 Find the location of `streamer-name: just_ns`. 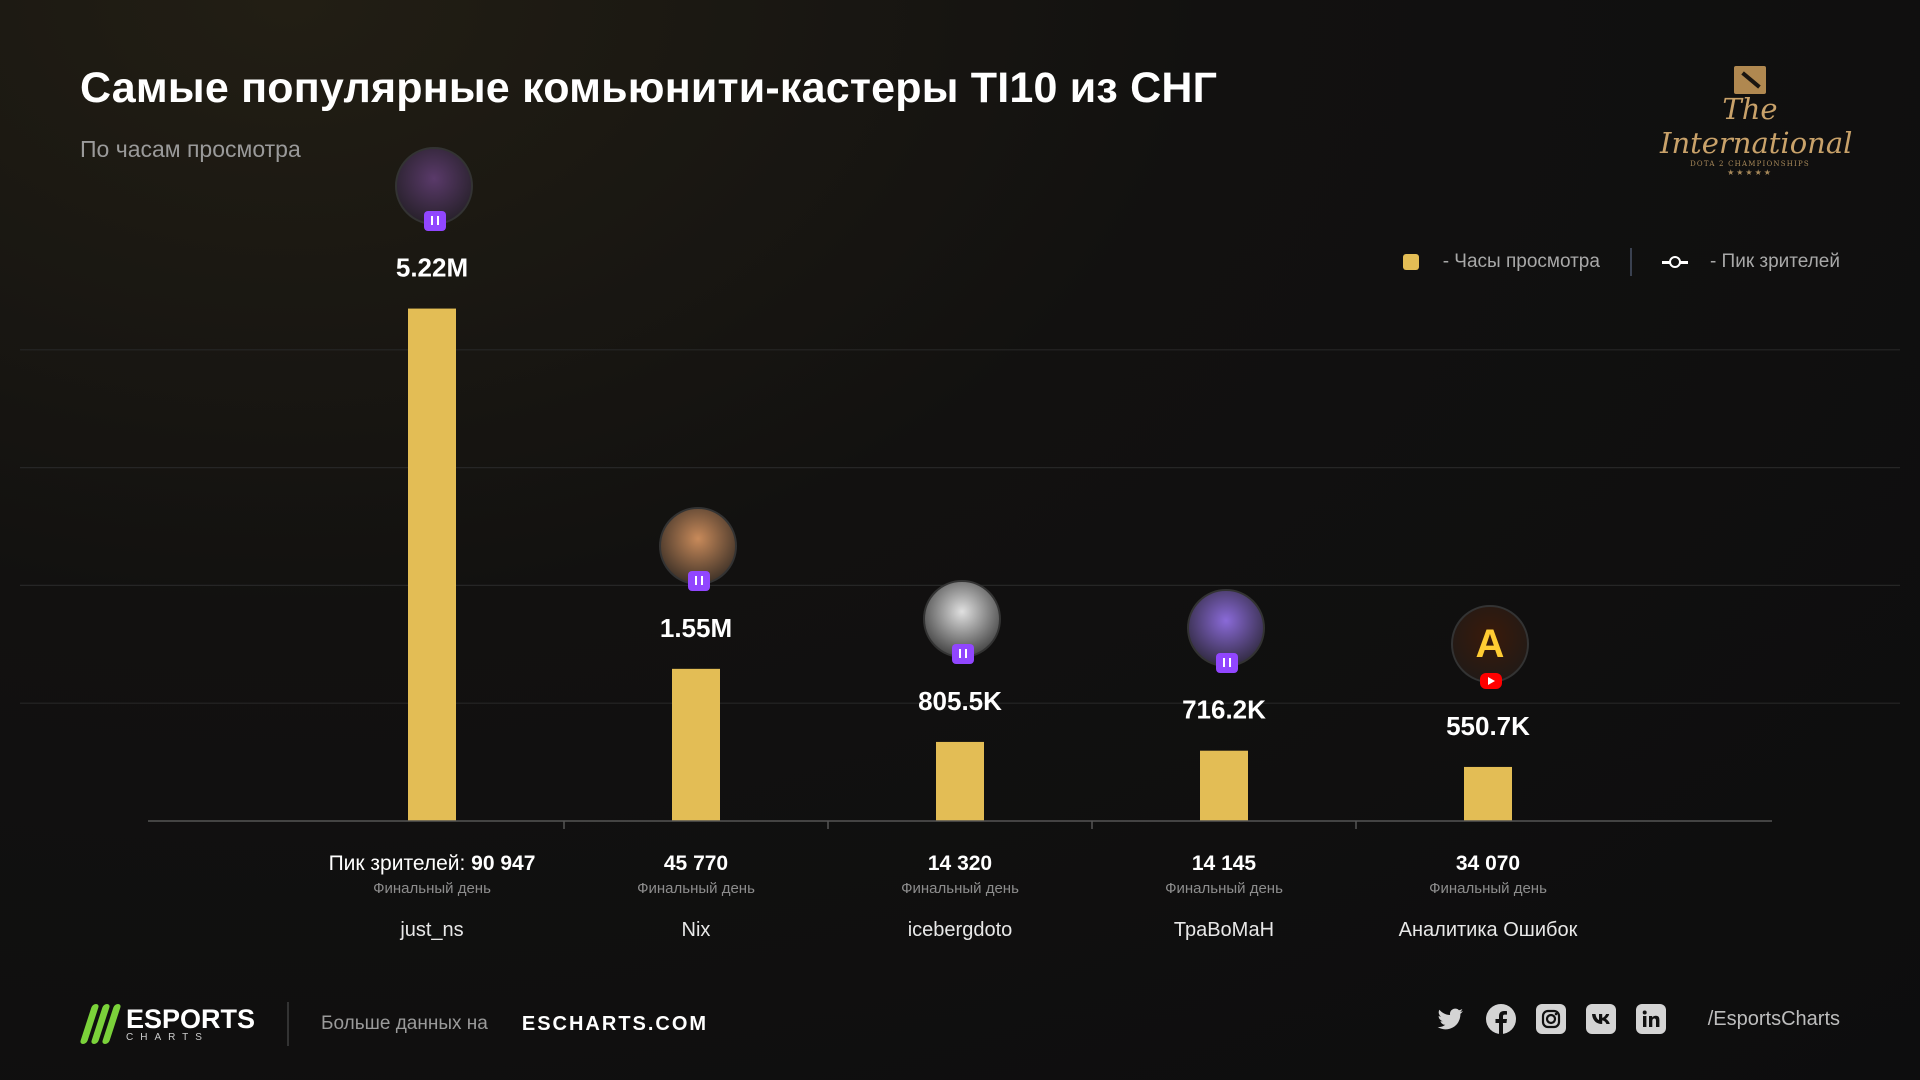

streamer-name: just_ns is located at coordinates (432, 930).